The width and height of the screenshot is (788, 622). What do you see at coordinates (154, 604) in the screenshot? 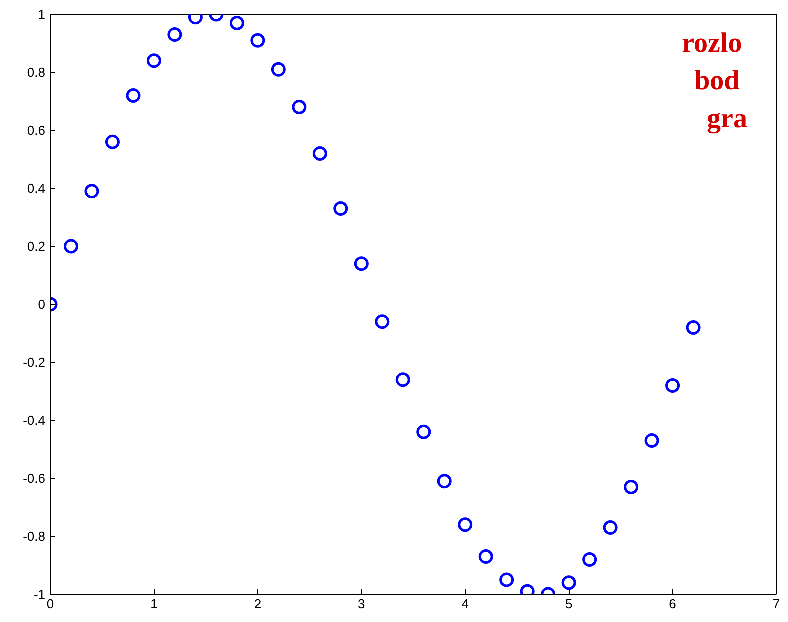
I see `x-tick-label: 1` at bounding box center [154, 604].